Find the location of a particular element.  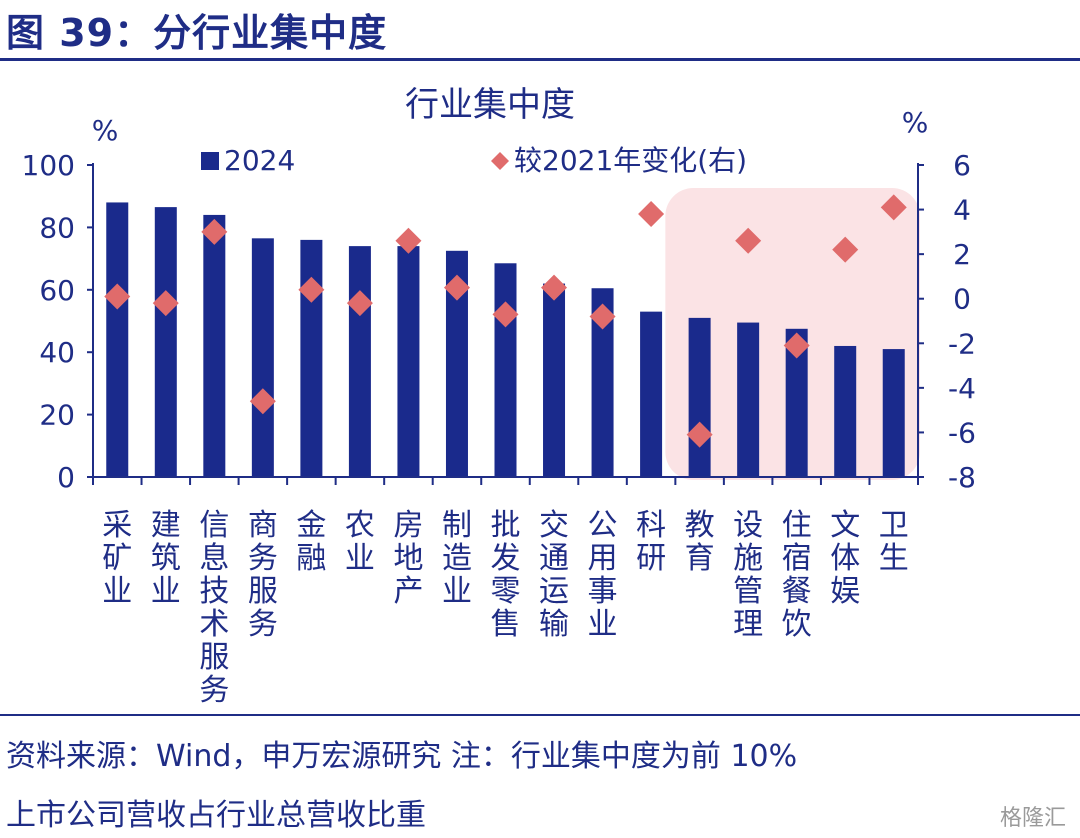

watermark-logo: 格隆汇 is located at coordinates (1032, 818).